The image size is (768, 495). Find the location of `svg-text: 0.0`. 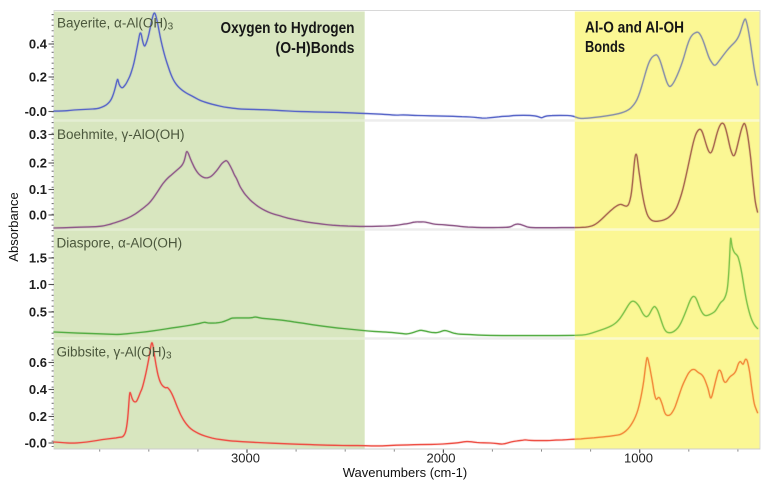

svg-text: 0.0 is located at coordinates (38, 215).